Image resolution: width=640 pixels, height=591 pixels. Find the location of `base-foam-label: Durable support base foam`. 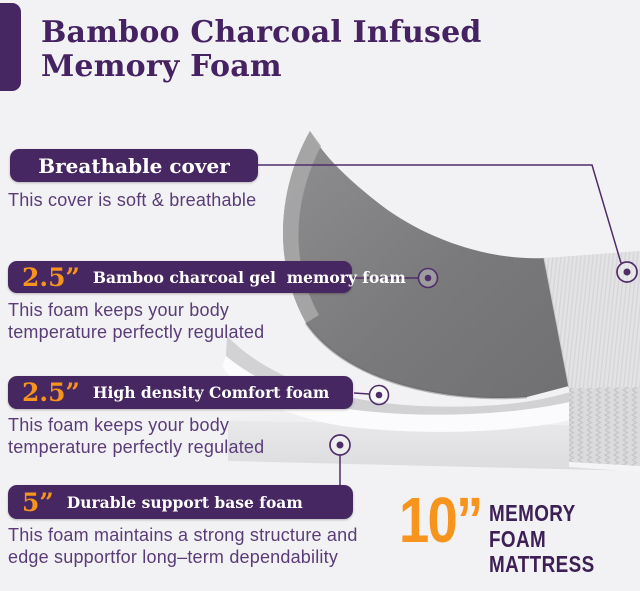

base-foam-label: Durable support base foam is located at coordinates (184, 502).